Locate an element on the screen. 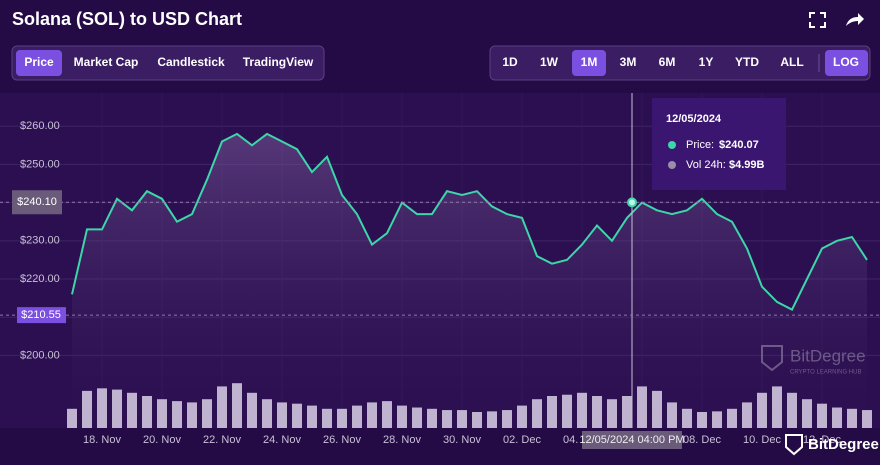  range-button: ALL is located at coordinates (791, 62).